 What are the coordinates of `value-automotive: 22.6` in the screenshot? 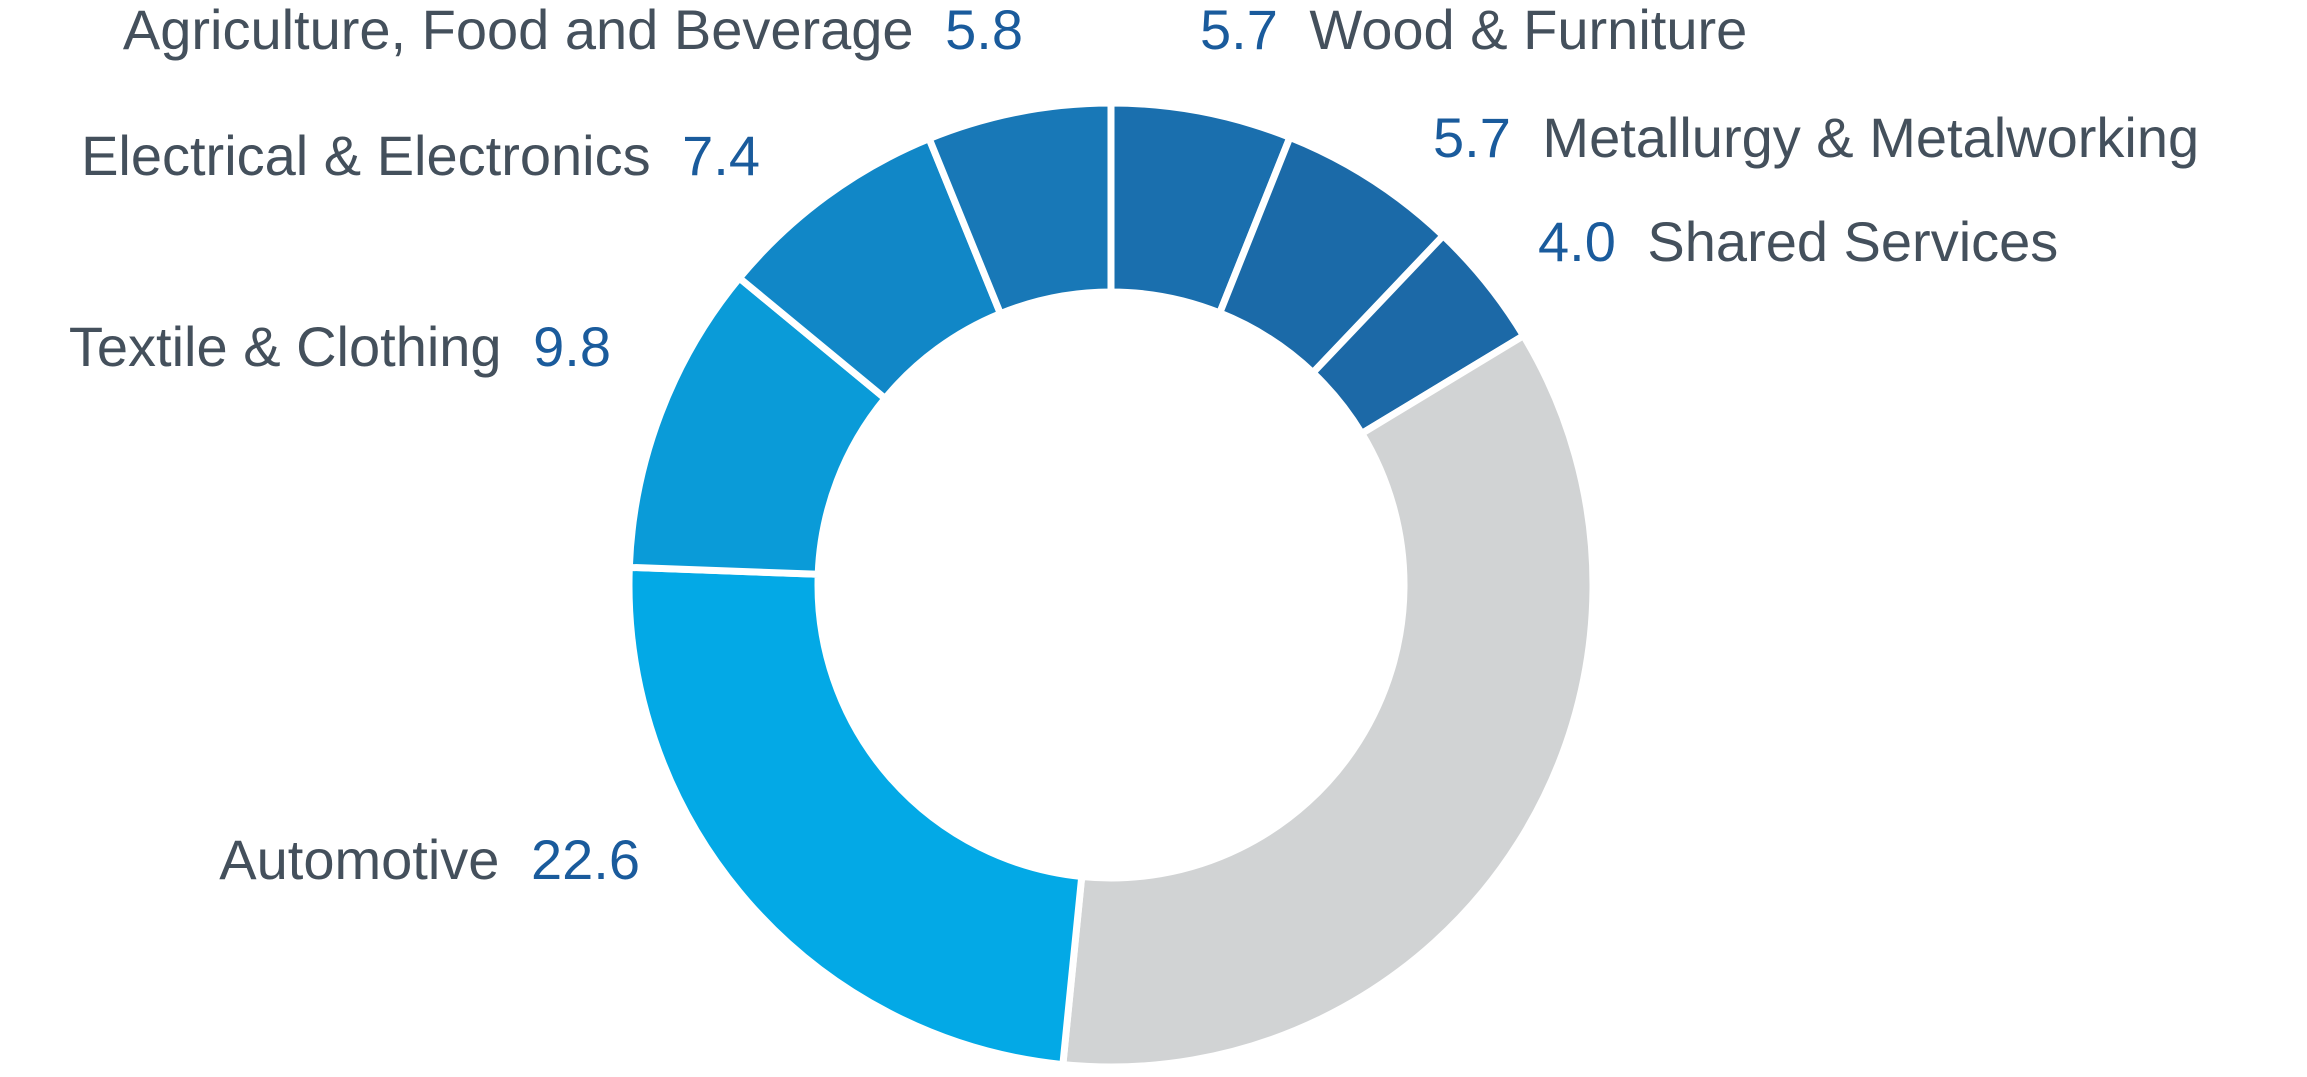 It's located at (585, 859).